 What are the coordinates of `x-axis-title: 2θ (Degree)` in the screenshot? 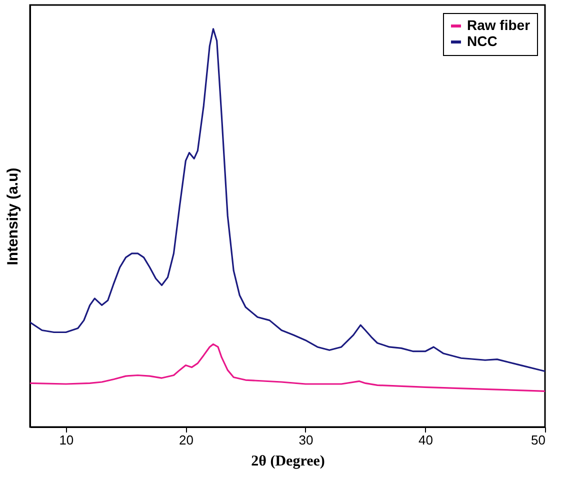 It's located at (288, 462).